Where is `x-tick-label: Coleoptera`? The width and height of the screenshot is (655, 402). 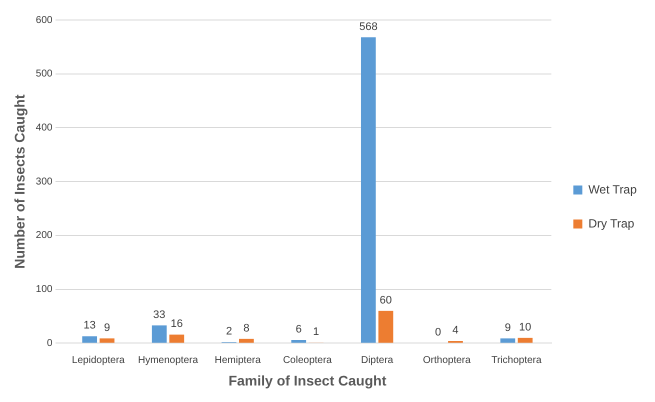
x-tick-label: Coleoptera is located at coordinates (307, 360).